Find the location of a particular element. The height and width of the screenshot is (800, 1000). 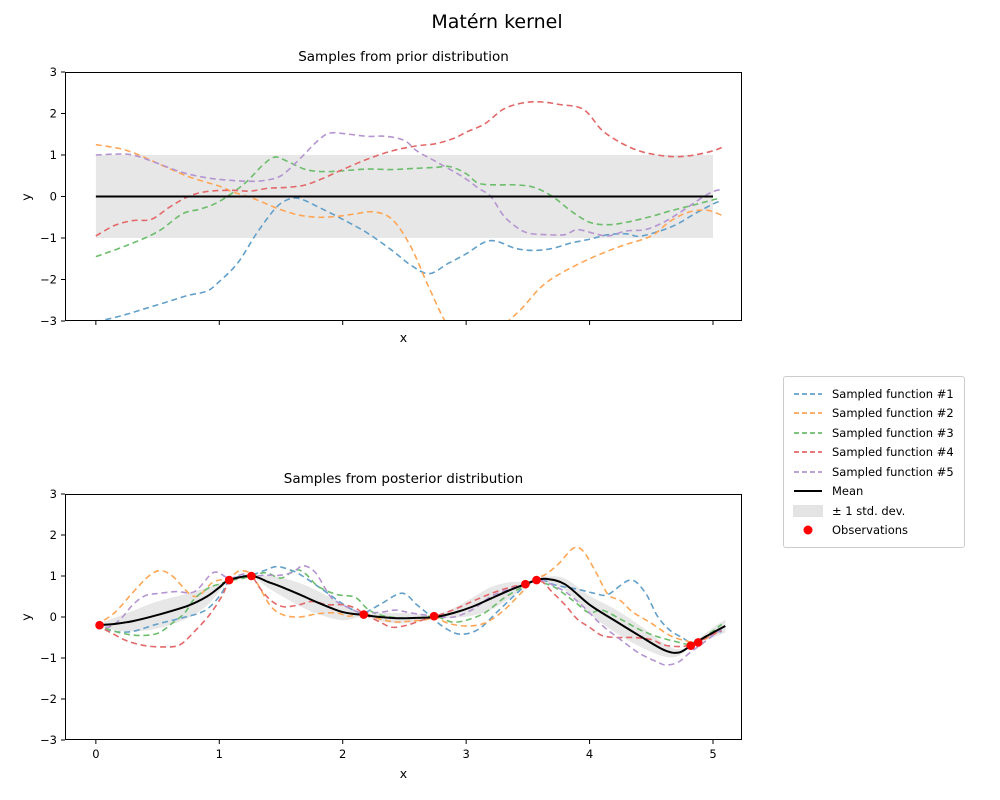

legend-item: Sampled function #5 is located at coordinates (873, 472).